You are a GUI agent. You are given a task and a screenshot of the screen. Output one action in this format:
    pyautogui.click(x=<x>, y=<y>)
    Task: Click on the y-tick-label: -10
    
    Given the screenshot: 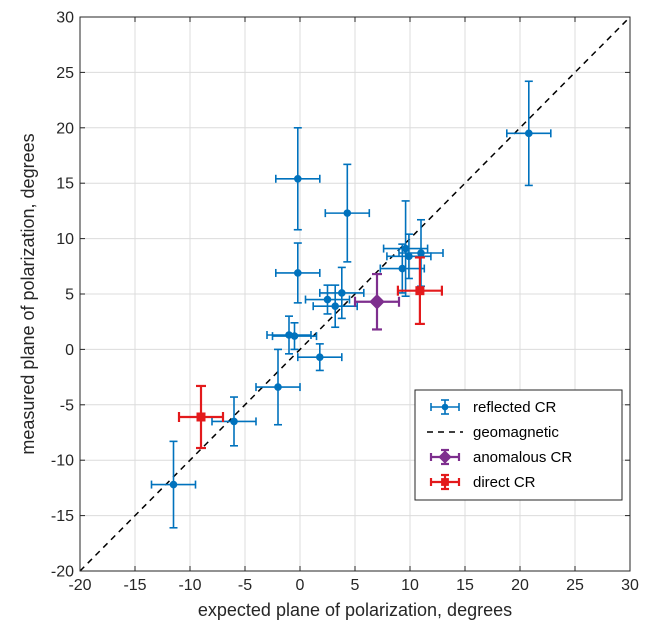 What is the action you would take?
    pyautogui.click(x=62, y=461)
    